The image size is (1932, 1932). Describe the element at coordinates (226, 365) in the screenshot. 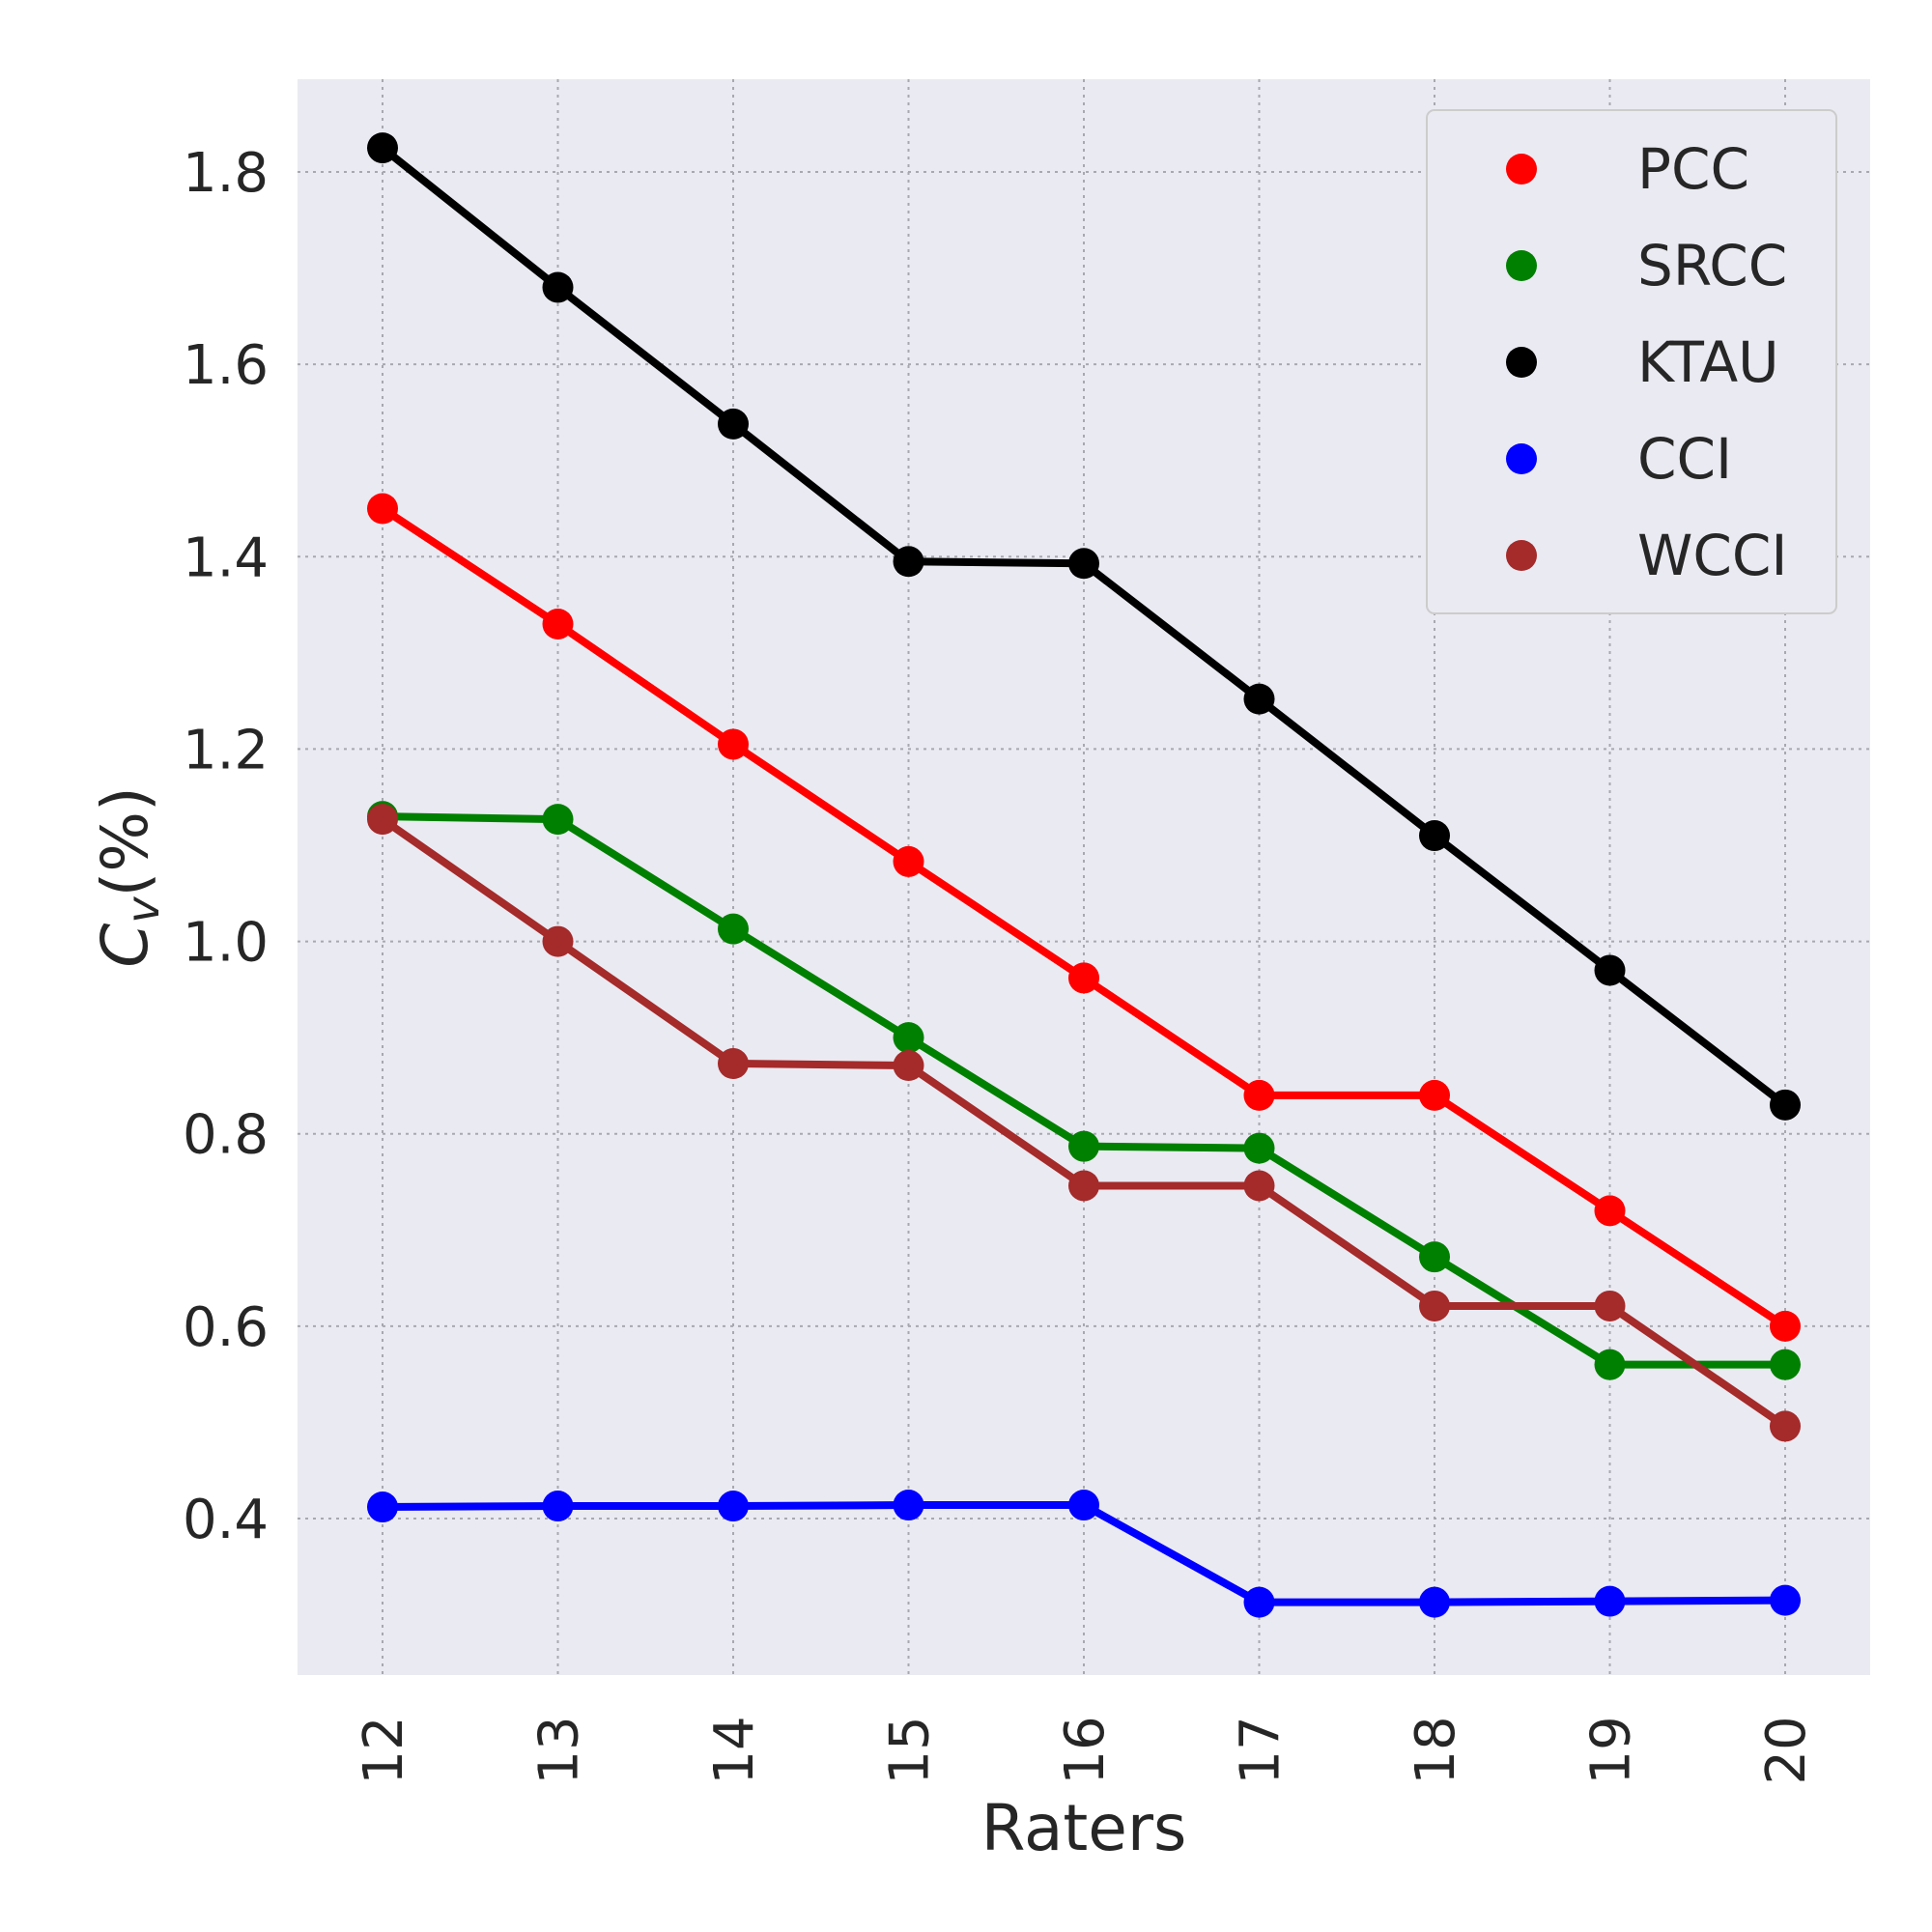

I see `y-tick-label-1.6: 1.6` at that location.